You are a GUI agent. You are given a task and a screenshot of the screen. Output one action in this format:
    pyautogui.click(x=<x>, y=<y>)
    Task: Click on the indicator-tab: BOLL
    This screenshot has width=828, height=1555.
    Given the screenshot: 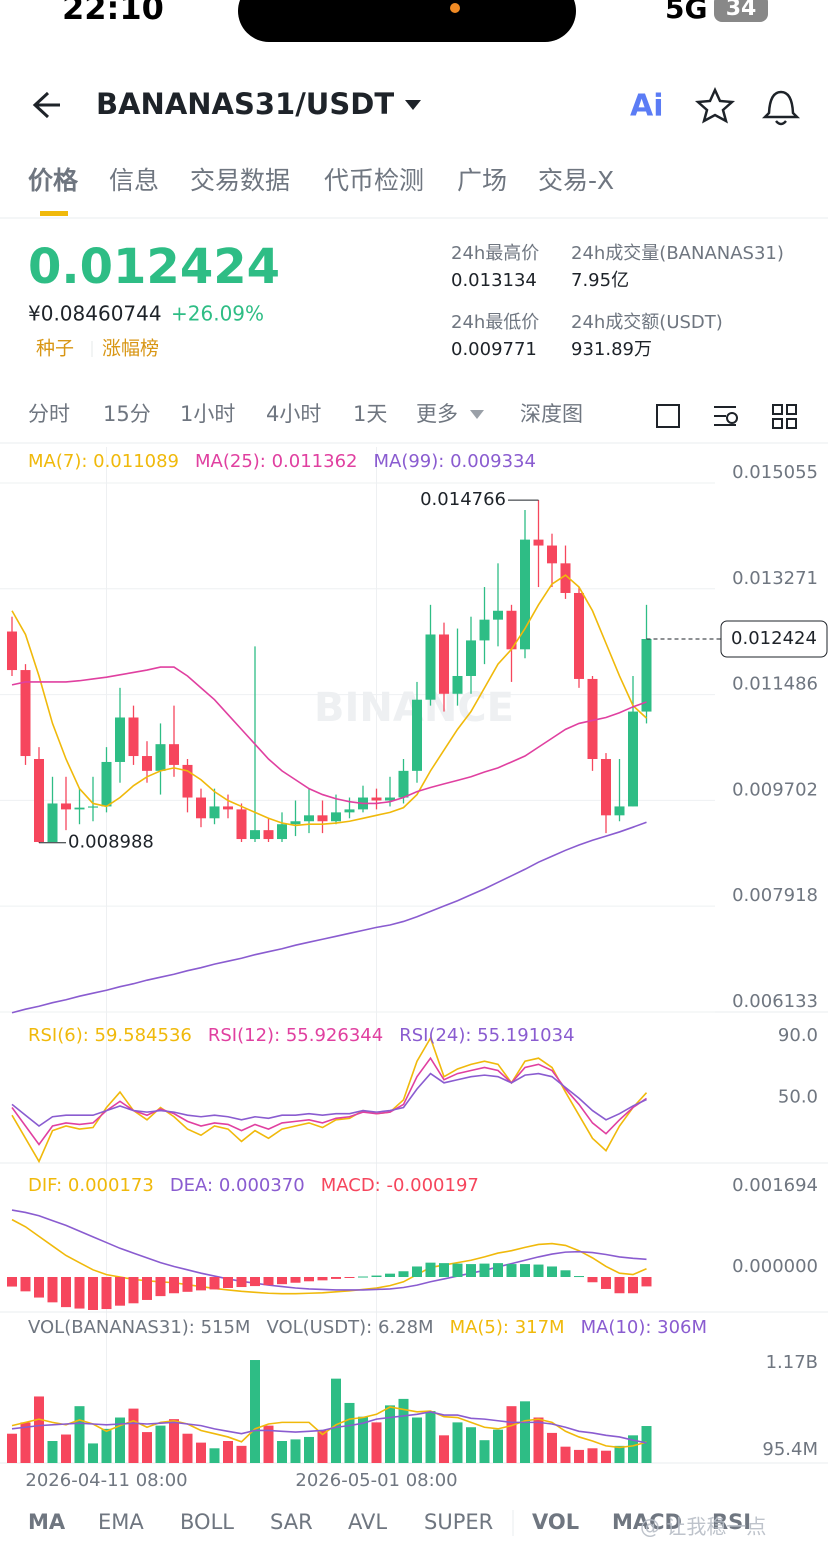 What is the action you would take?
    pyautogui.click(x=207, y=1522)
    